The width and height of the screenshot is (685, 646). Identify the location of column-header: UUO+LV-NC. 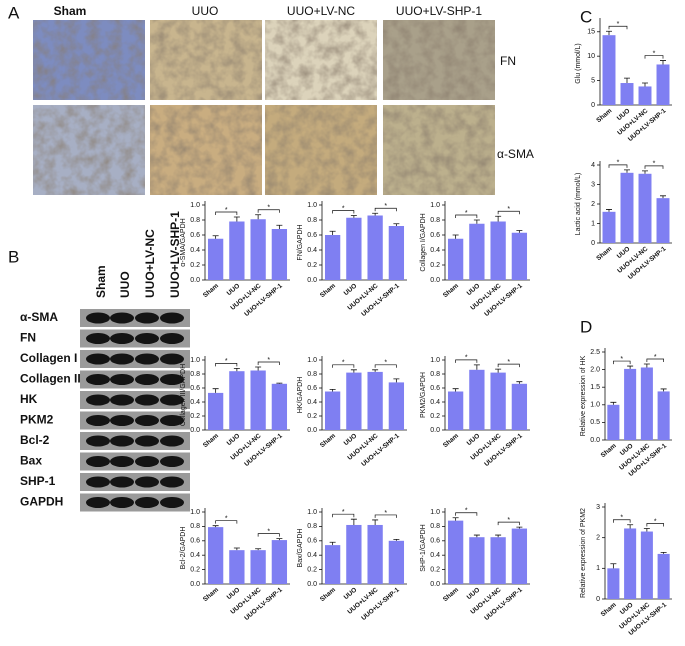
(321, 11).